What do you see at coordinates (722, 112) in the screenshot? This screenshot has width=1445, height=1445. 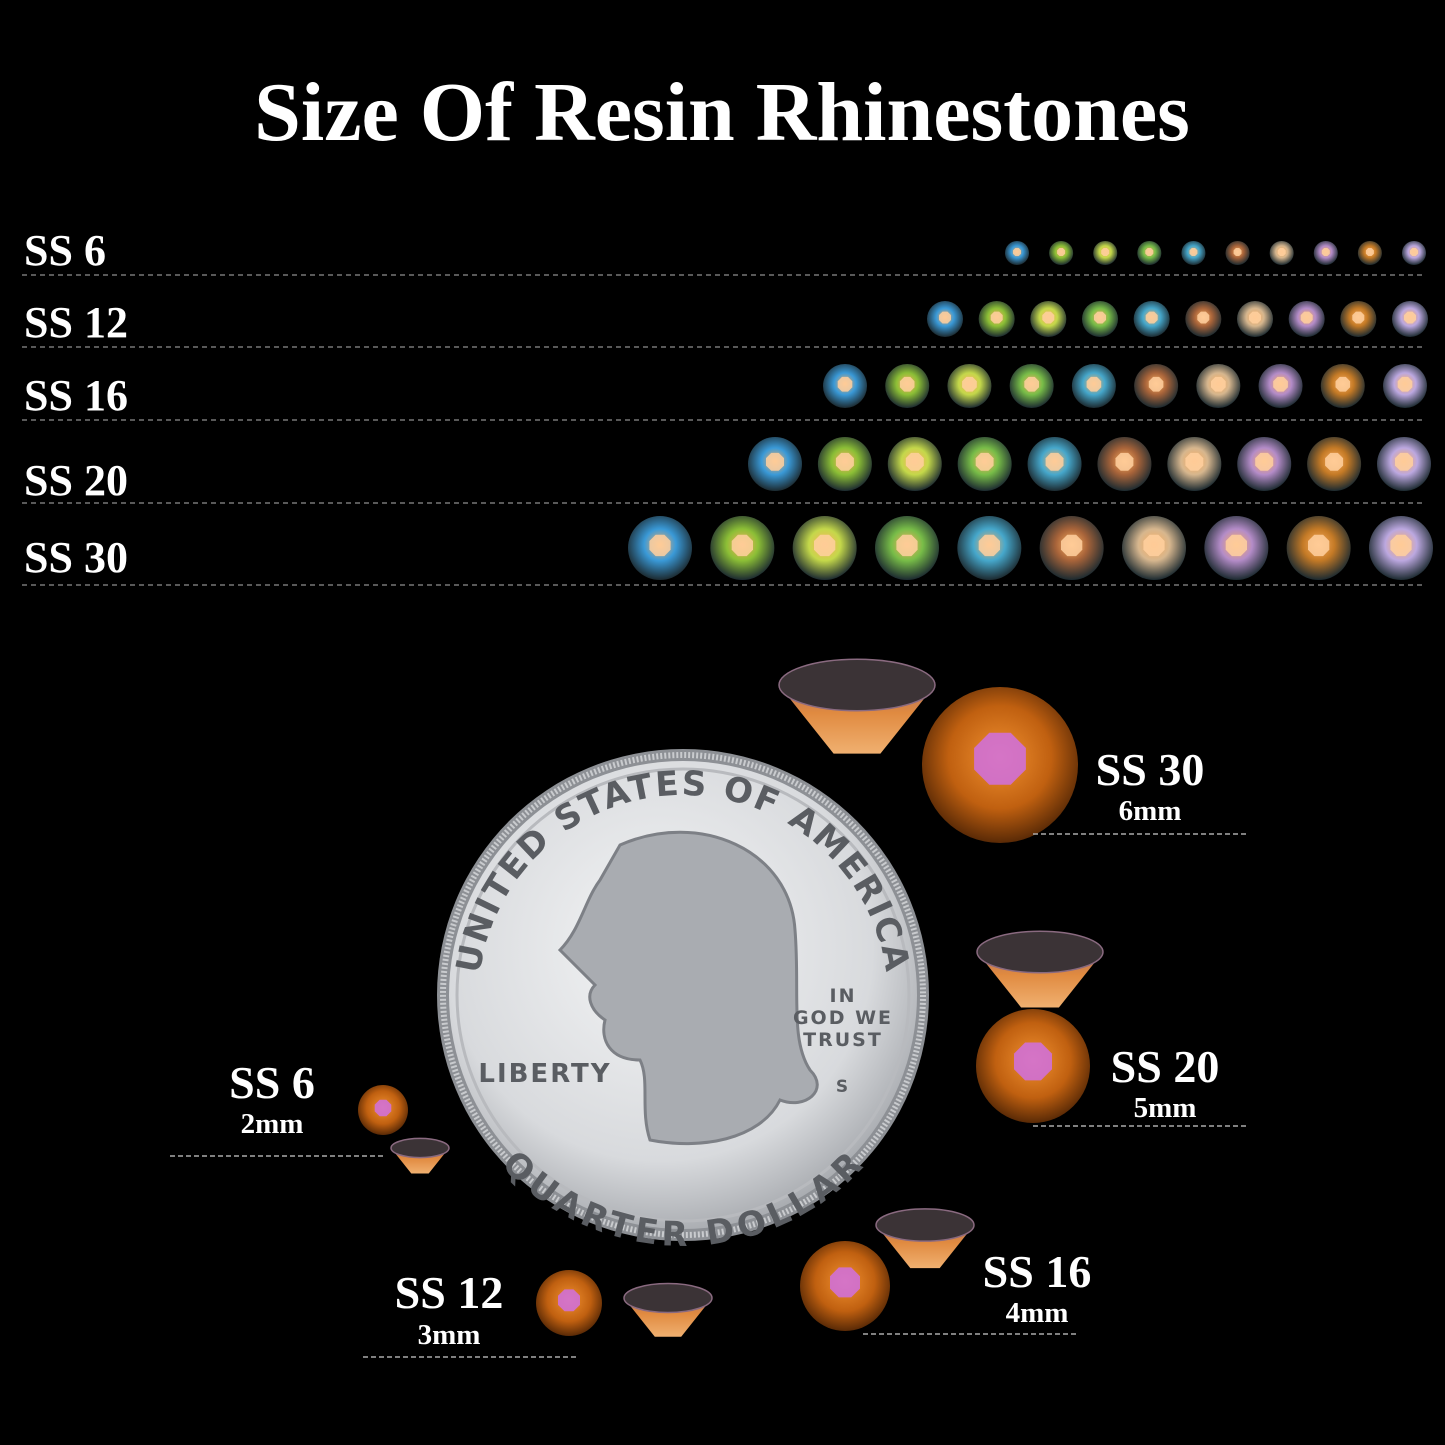 I see `title: Size Of Resin Rhinestones` at bounding box center [722, 112].